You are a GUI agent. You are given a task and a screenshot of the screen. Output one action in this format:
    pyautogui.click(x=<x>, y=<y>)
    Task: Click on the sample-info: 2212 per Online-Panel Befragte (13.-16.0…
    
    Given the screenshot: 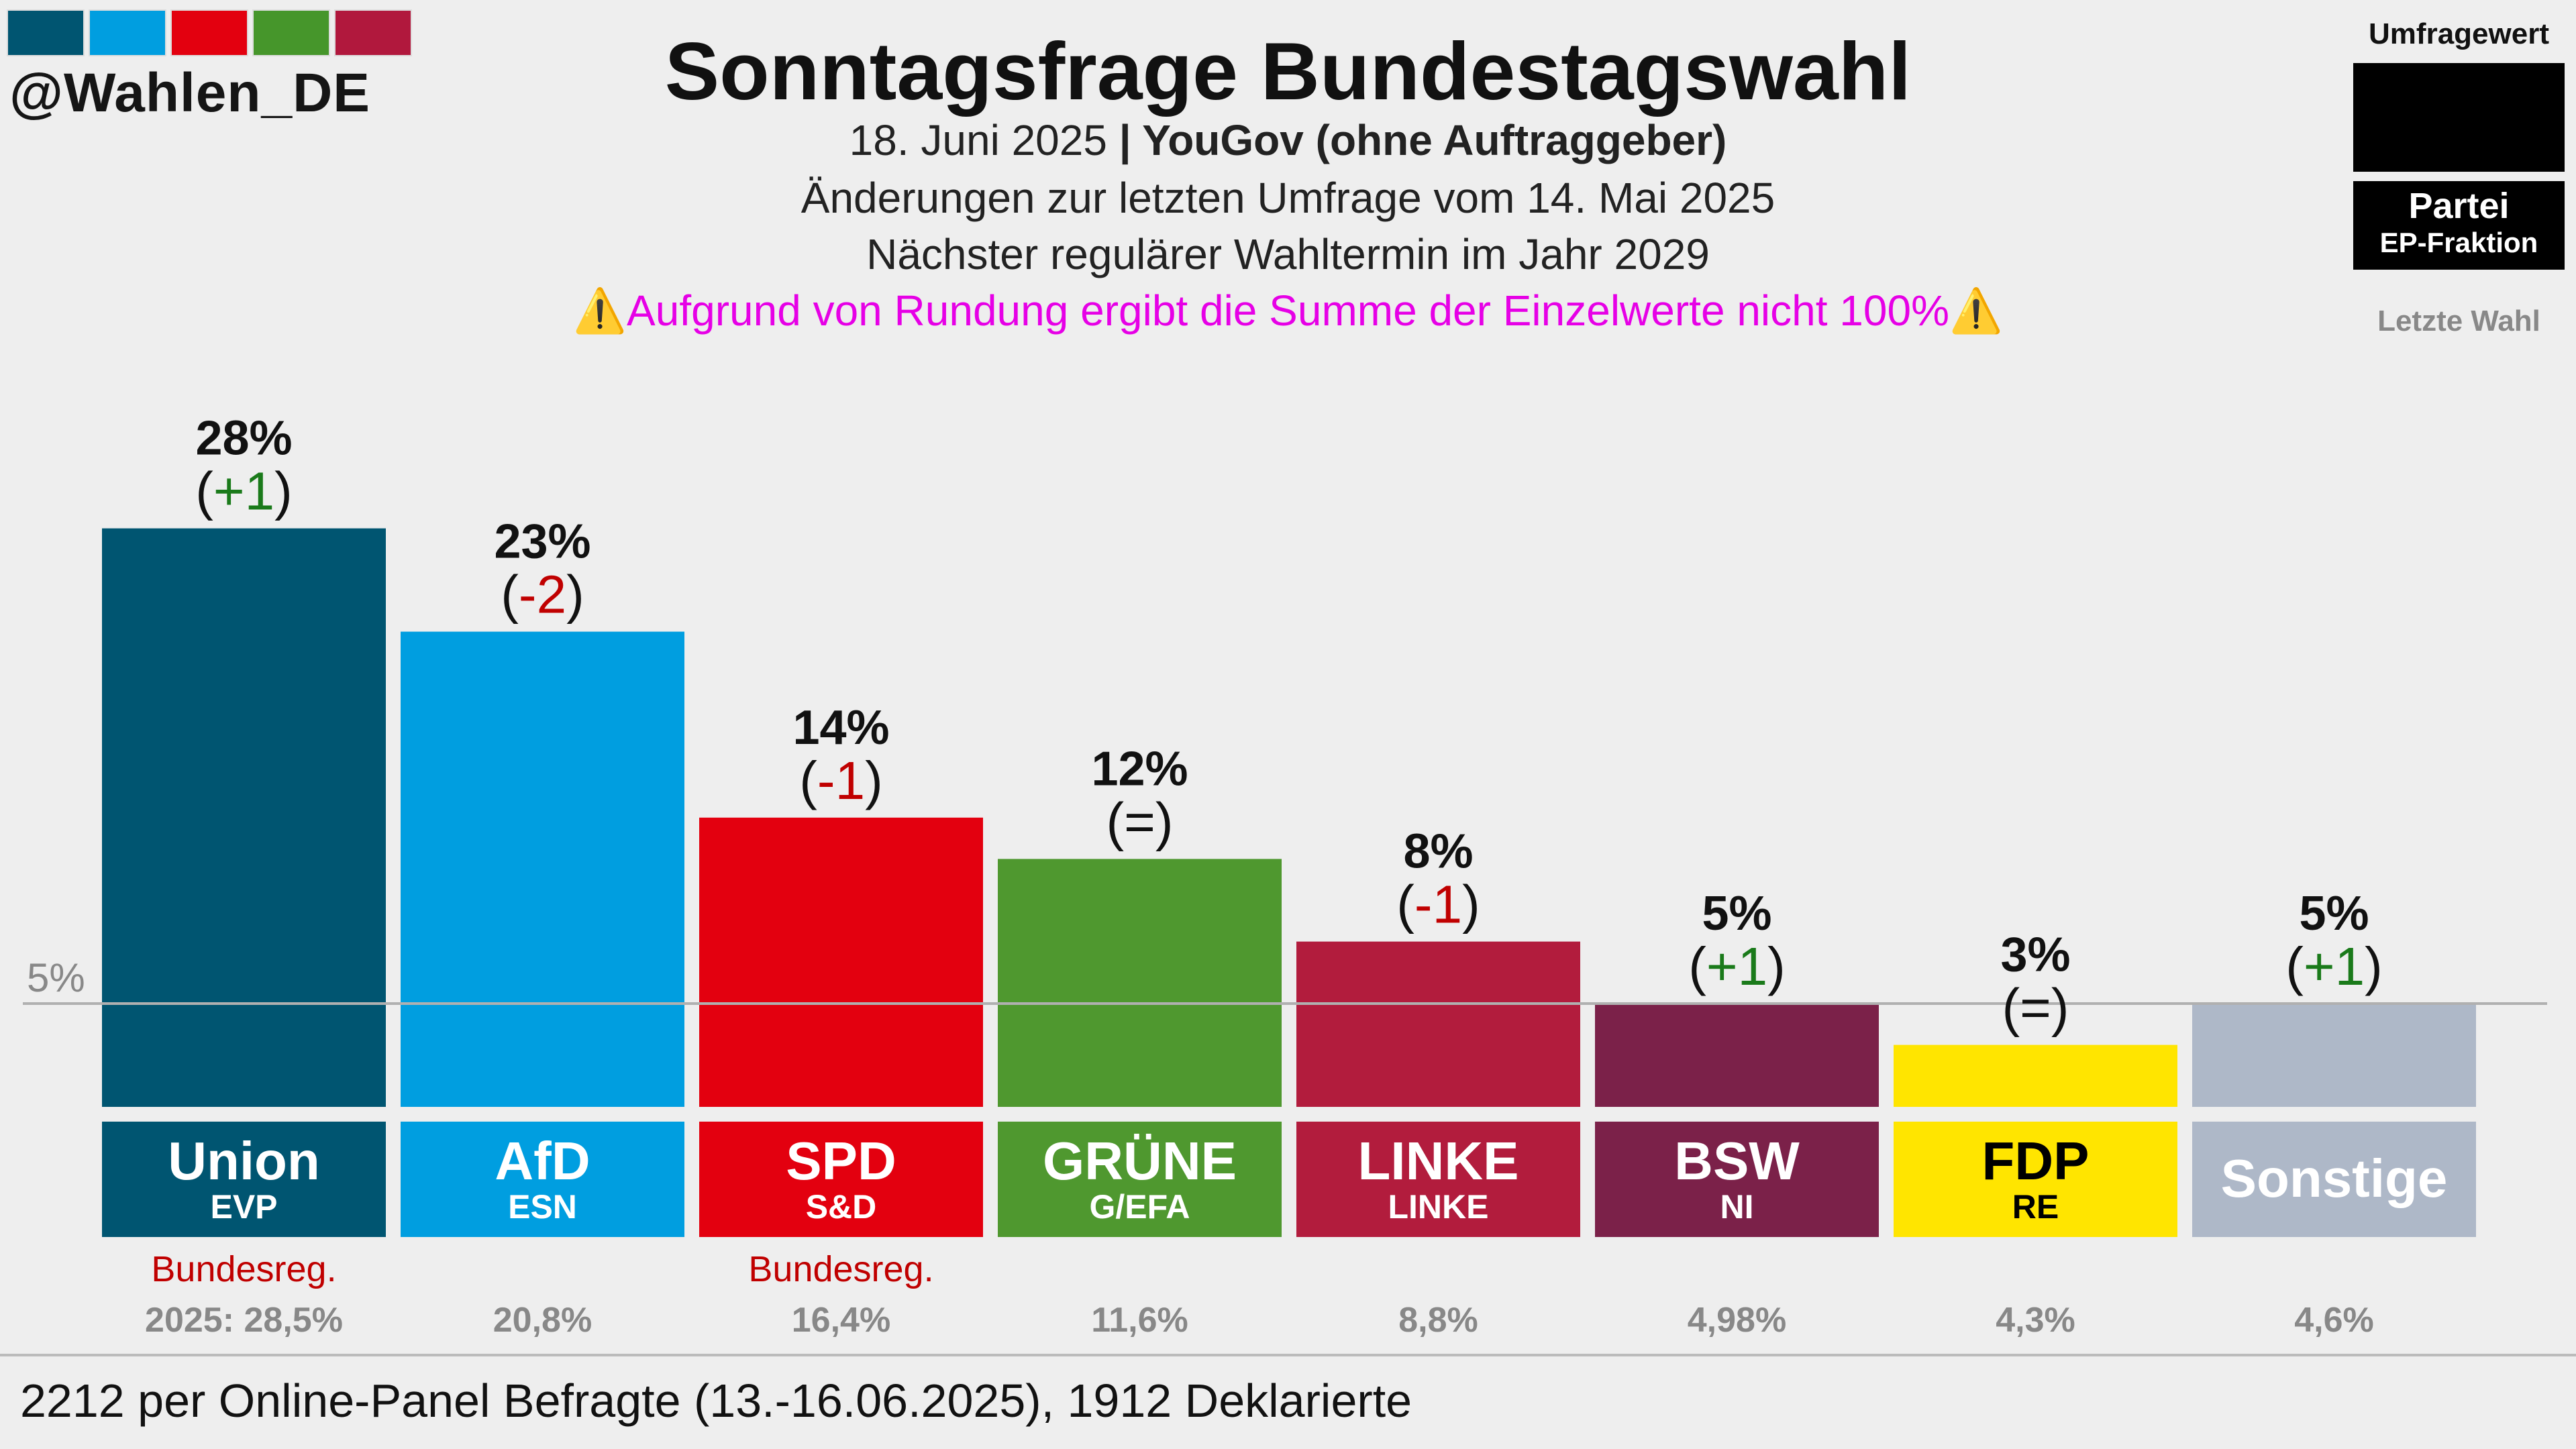 What is the action you would take?
    pyautogui.click(x=716, y=1401)
    